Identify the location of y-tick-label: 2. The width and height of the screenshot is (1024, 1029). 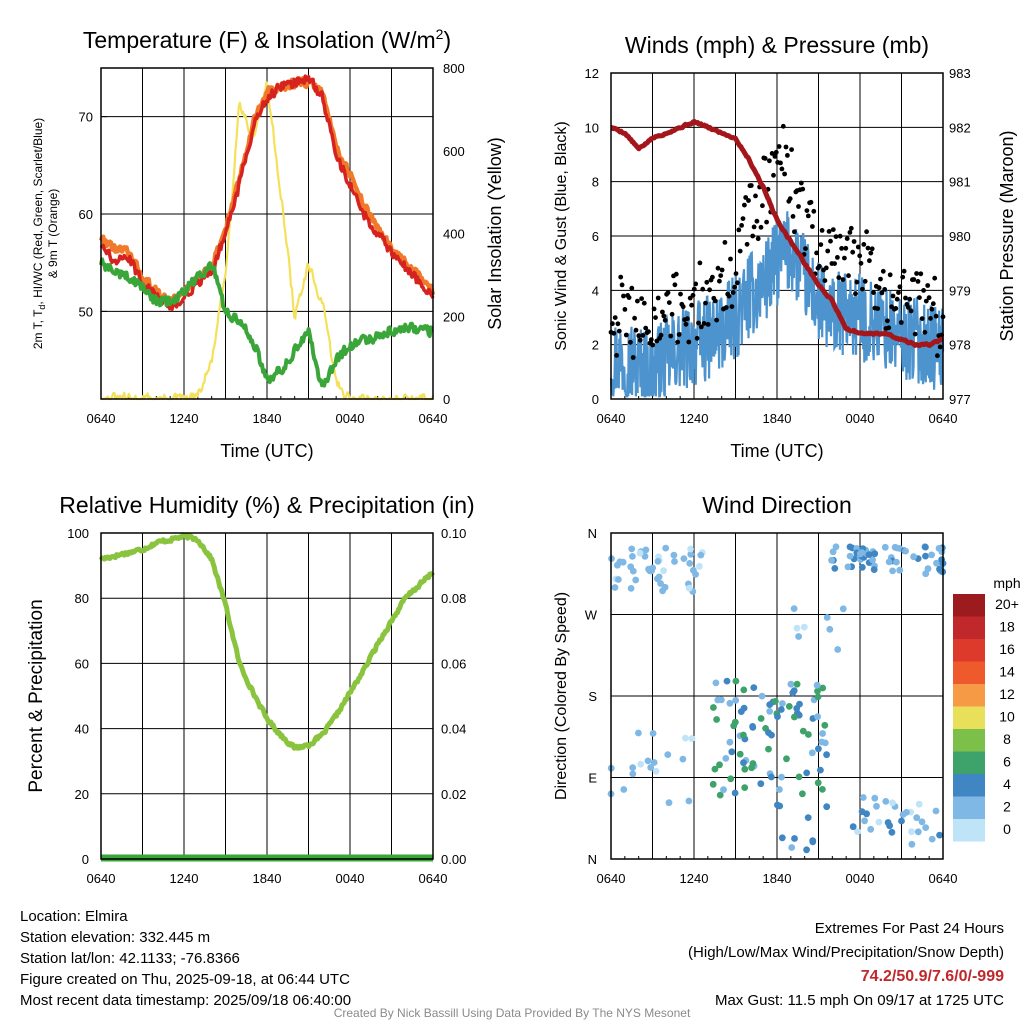
(595, 345).